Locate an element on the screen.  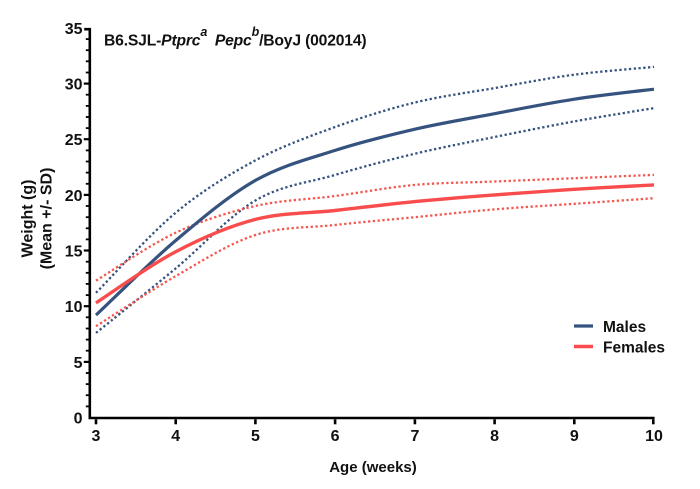
svg-text: (Mean +/- SD) is located at coordinates (47, 219).